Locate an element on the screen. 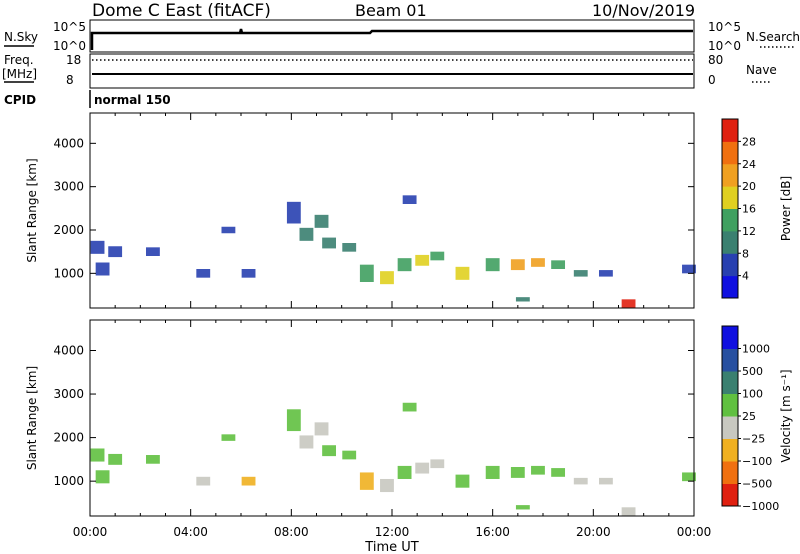  colorbar-tick-label: −100 is located at coordinates (757, 461).